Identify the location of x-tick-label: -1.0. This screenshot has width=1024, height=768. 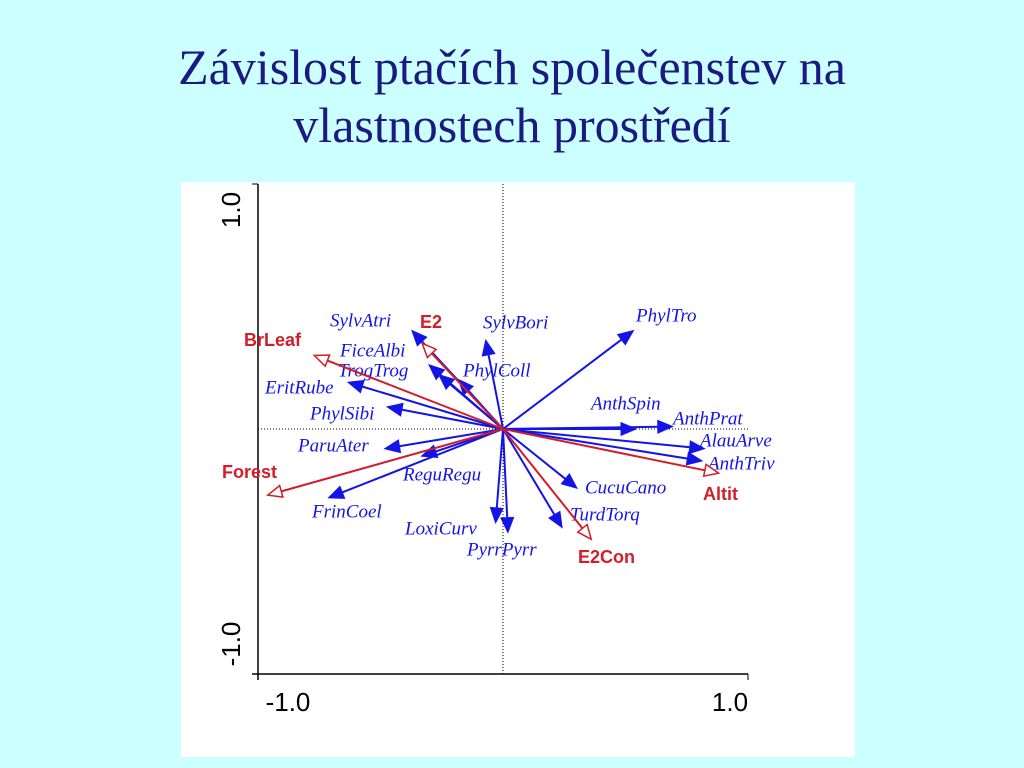
(288, 702).